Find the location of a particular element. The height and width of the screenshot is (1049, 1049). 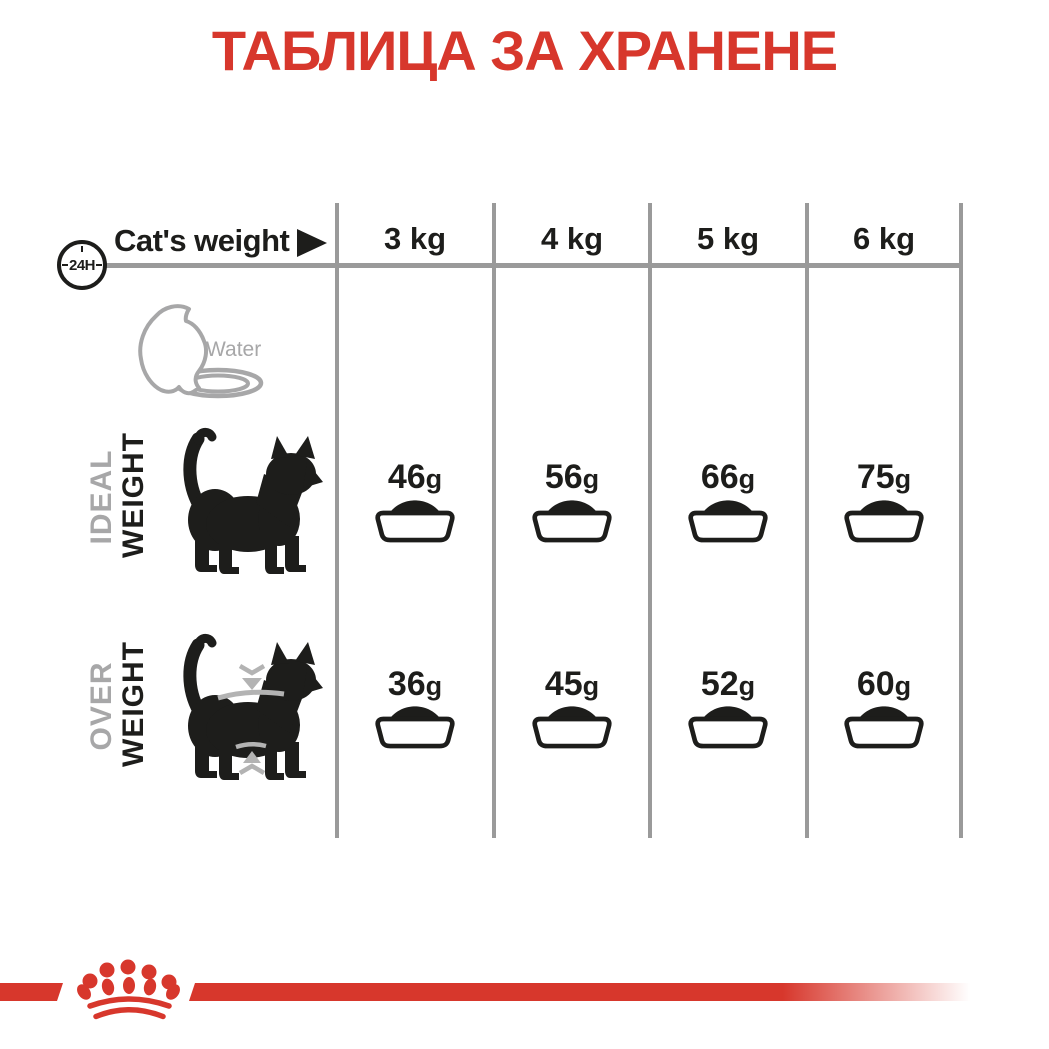

water-label: Water is located at coordinates (234, 349).